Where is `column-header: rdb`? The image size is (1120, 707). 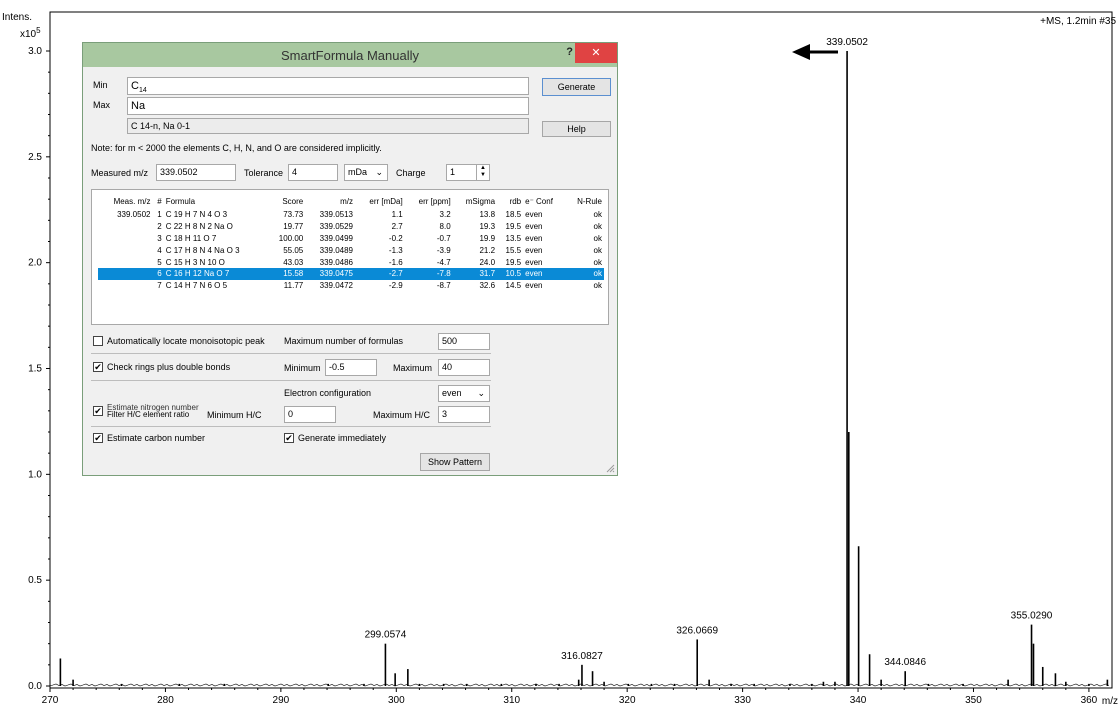 column-header: rdb is located at coordinates (515, 201).